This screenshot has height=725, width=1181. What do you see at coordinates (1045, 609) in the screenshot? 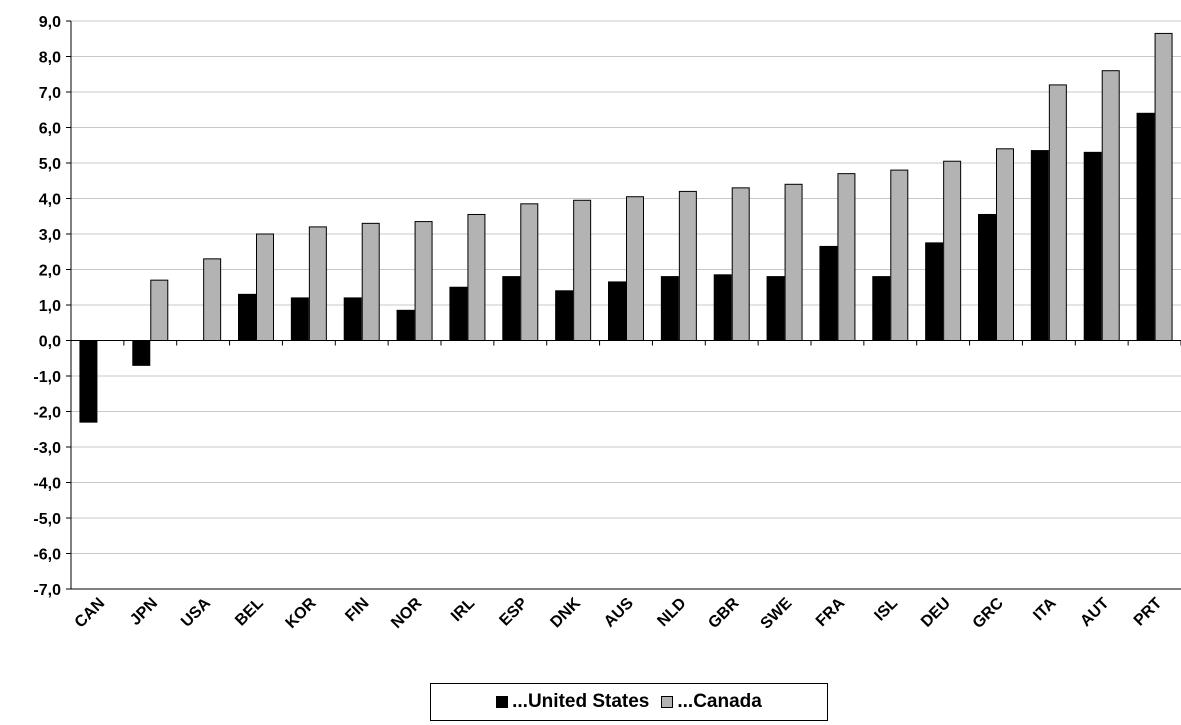
I see `x-tick-label-ita: ITA` at bounding box center [1045, 609].